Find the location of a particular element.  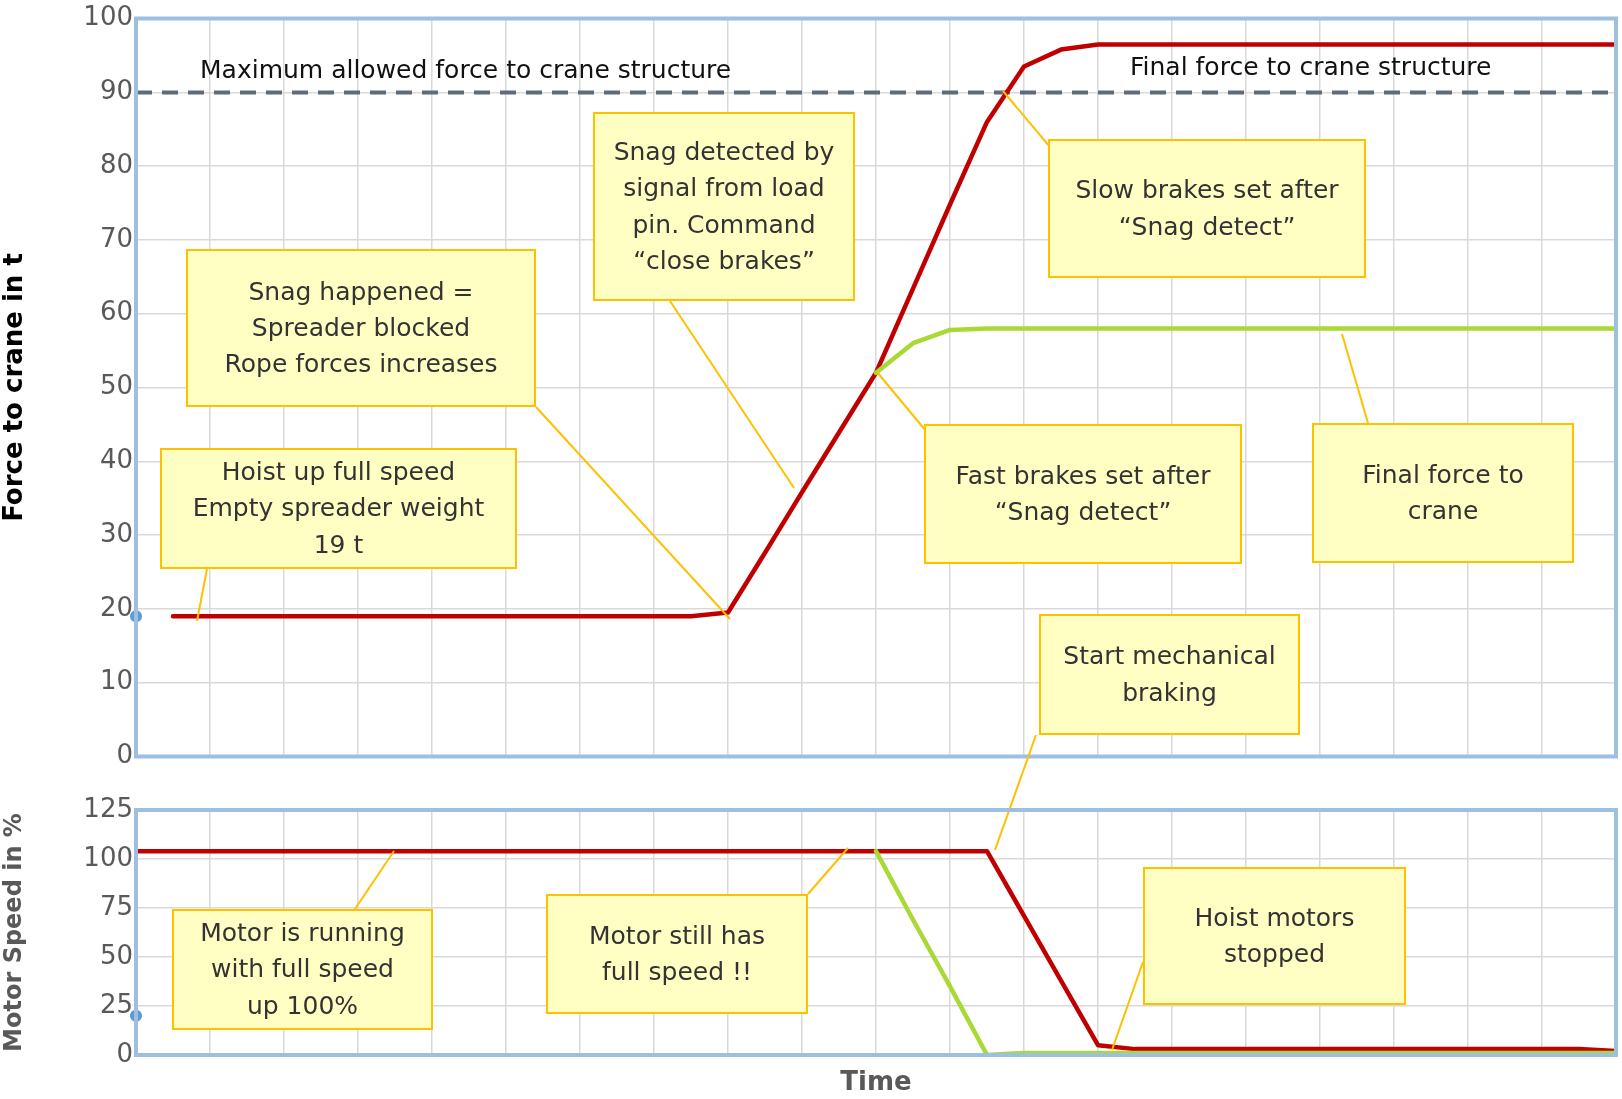

annotation: Motor still has full speed !! is located at coordinates (677, 954).